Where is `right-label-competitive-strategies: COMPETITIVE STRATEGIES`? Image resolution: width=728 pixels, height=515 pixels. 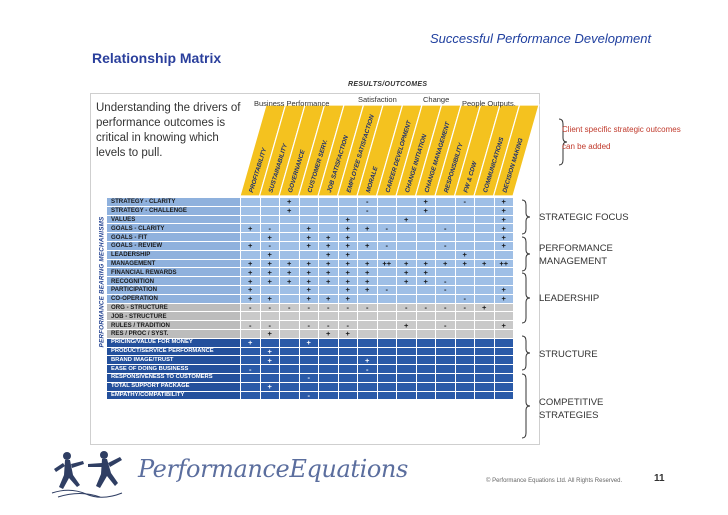 right-label-competitive-strategies: COMPETITIVE STRATEGIES is located at coordinates (571, 409).